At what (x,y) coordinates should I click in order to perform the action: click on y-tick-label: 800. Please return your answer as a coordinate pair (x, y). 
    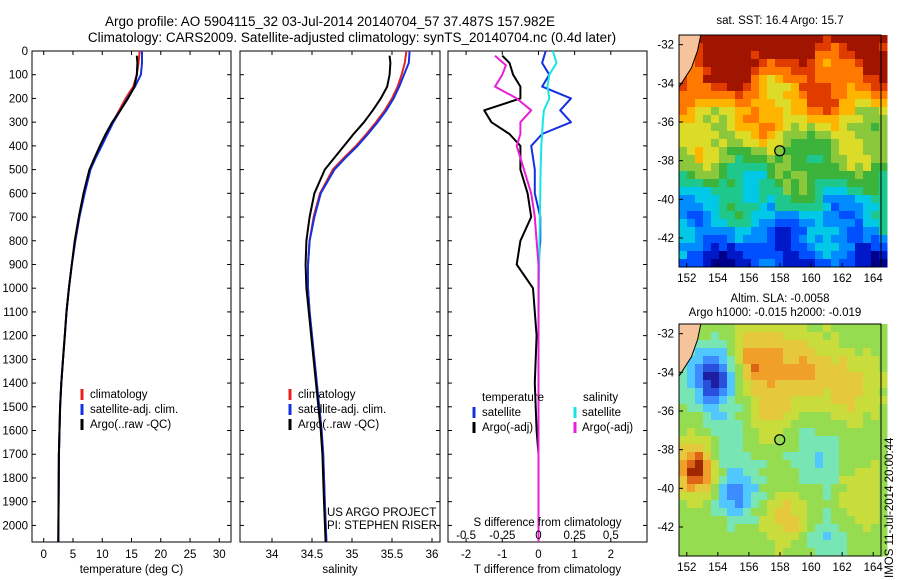
    Looking at the image, I should click on (18, 242).